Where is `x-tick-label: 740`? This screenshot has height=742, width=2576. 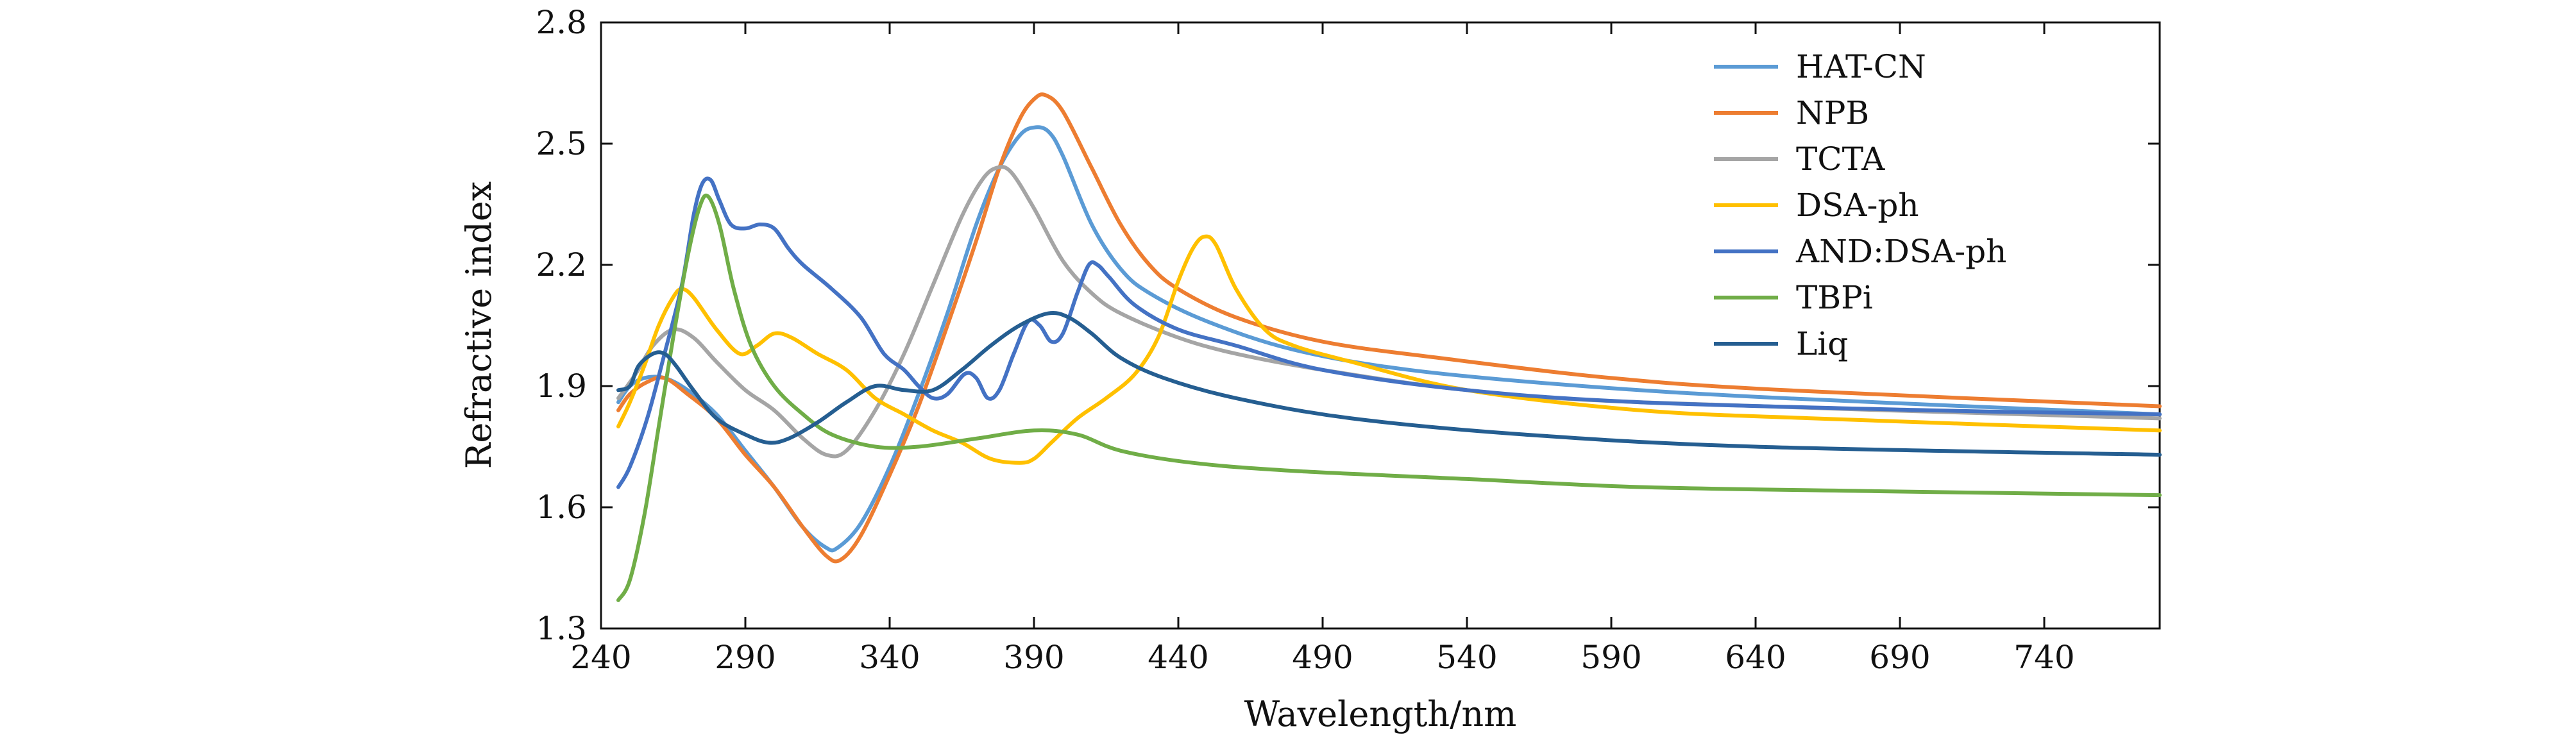
x-tick-label: 740 is located at coordinates (2043, 657).